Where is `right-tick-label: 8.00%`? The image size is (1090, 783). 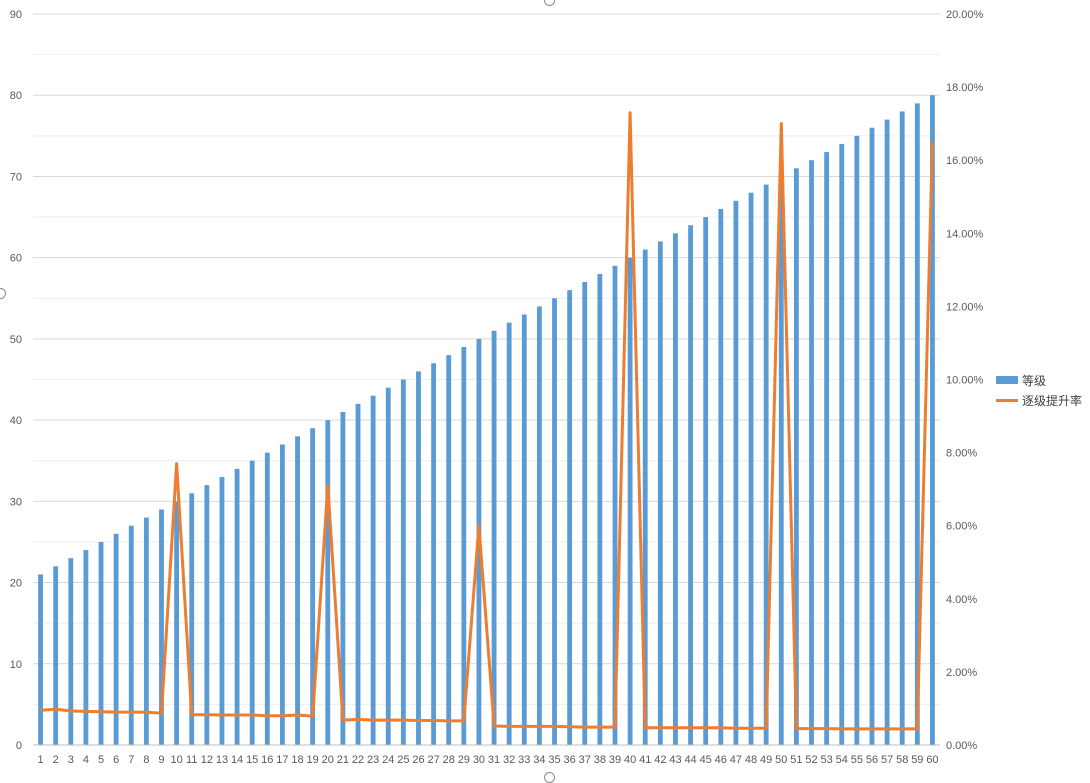
right-tick-label: 8.00% is located at coordinates (961, 454).